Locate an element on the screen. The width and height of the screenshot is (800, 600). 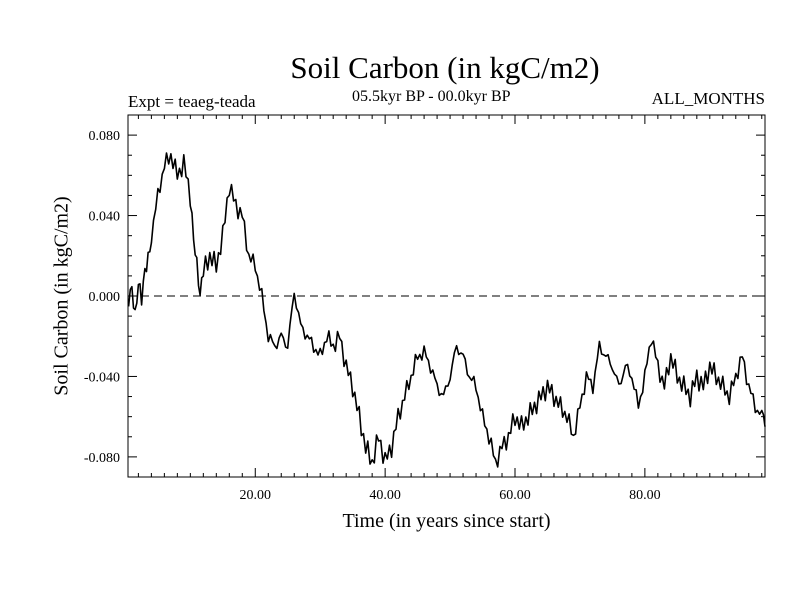
y-tick-label: -0.040 is located at coordinates (102, 377).